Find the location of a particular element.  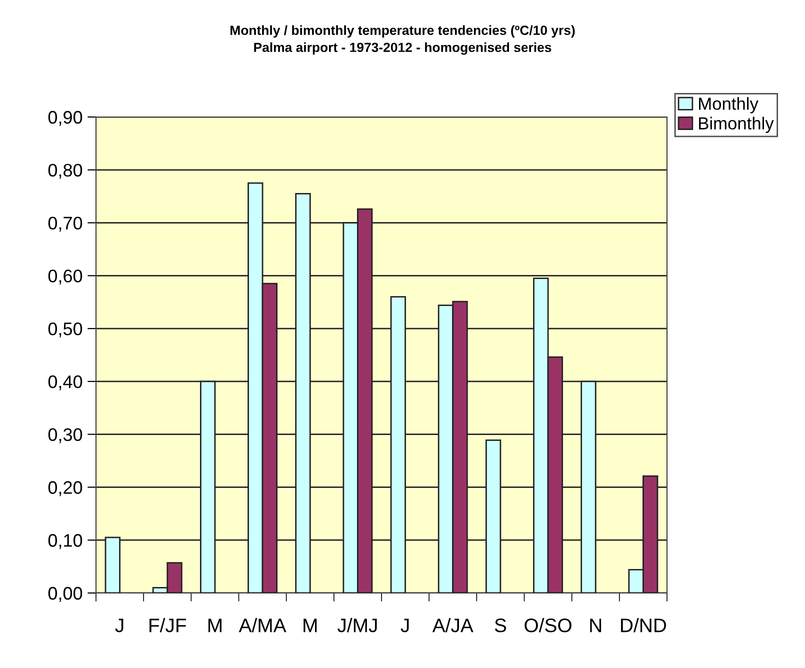

x-tick-label: S is located at coordinates (500, 625).